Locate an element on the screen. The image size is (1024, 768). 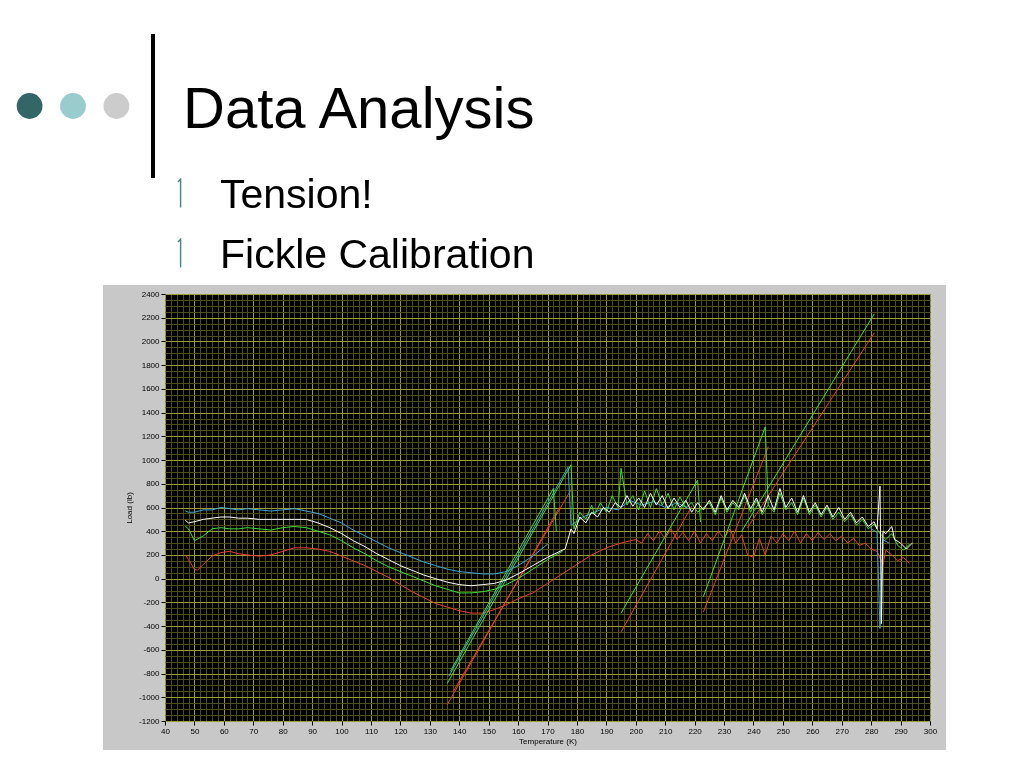
chart-title: Data Analysis is located at coordinates (359, 107).